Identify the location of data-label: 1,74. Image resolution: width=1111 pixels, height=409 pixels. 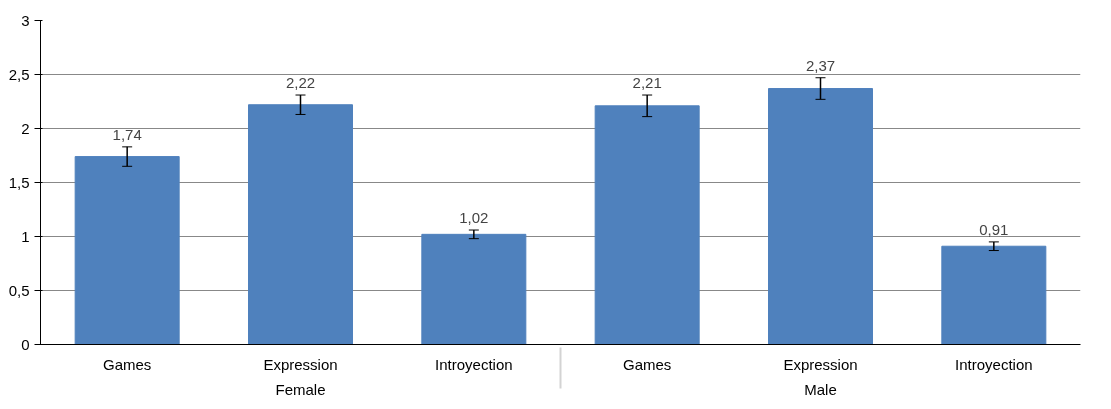
(127, 134).